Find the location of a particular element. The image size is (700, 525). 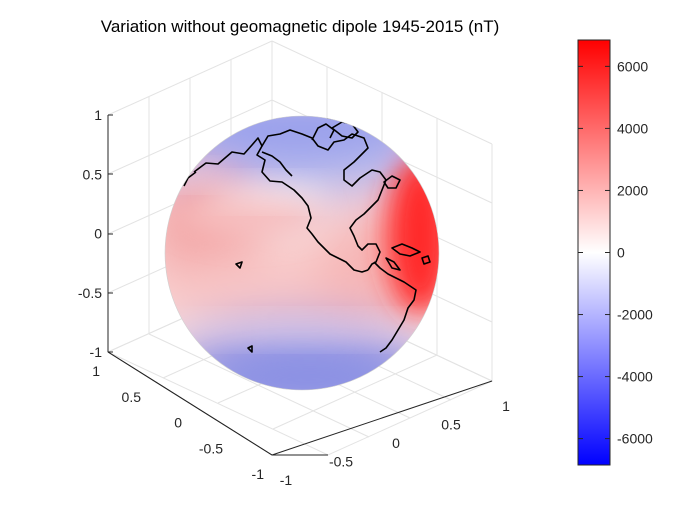

colorbar-ticks: 6000 4000 2000 0 -2000 -4000 -6000 is located at coordinates (615, 252).